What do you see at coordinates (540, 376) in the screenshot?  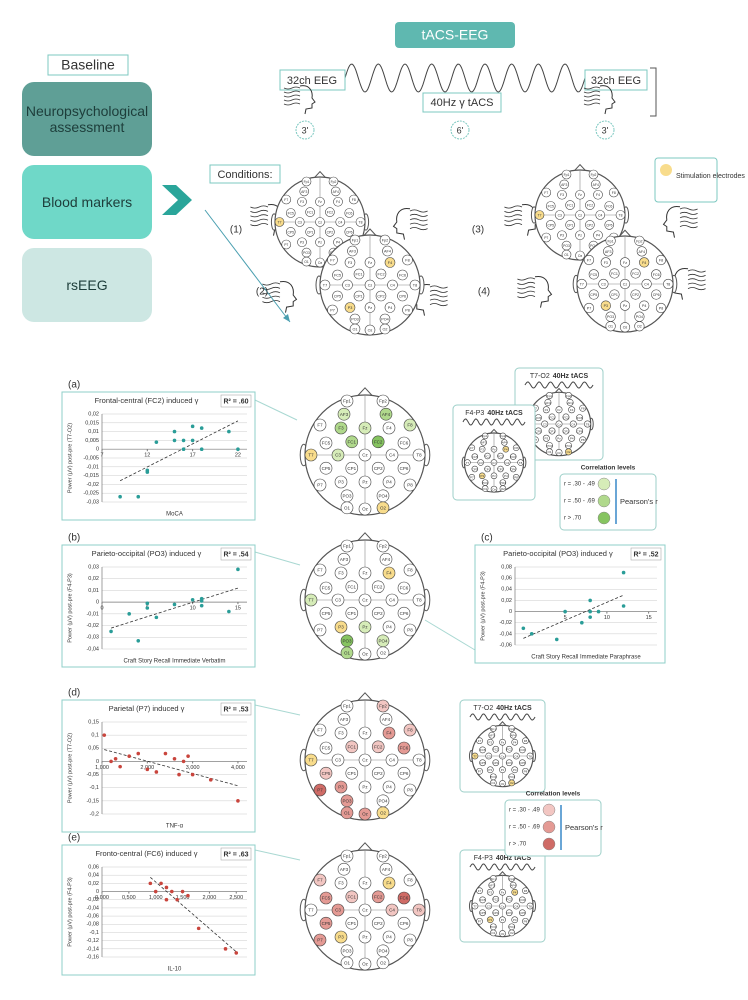 I see `montage: T7-O2` at bounding box center [540, 376].